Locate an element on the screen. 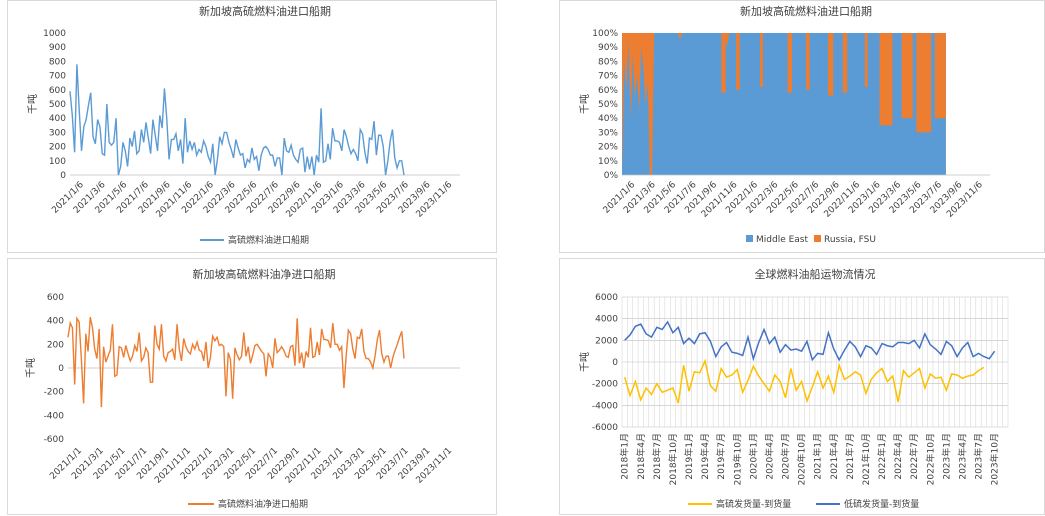 This screenshot has width=1045, height=516. y-tick-label: 10% is located at coordinates (608, 162).